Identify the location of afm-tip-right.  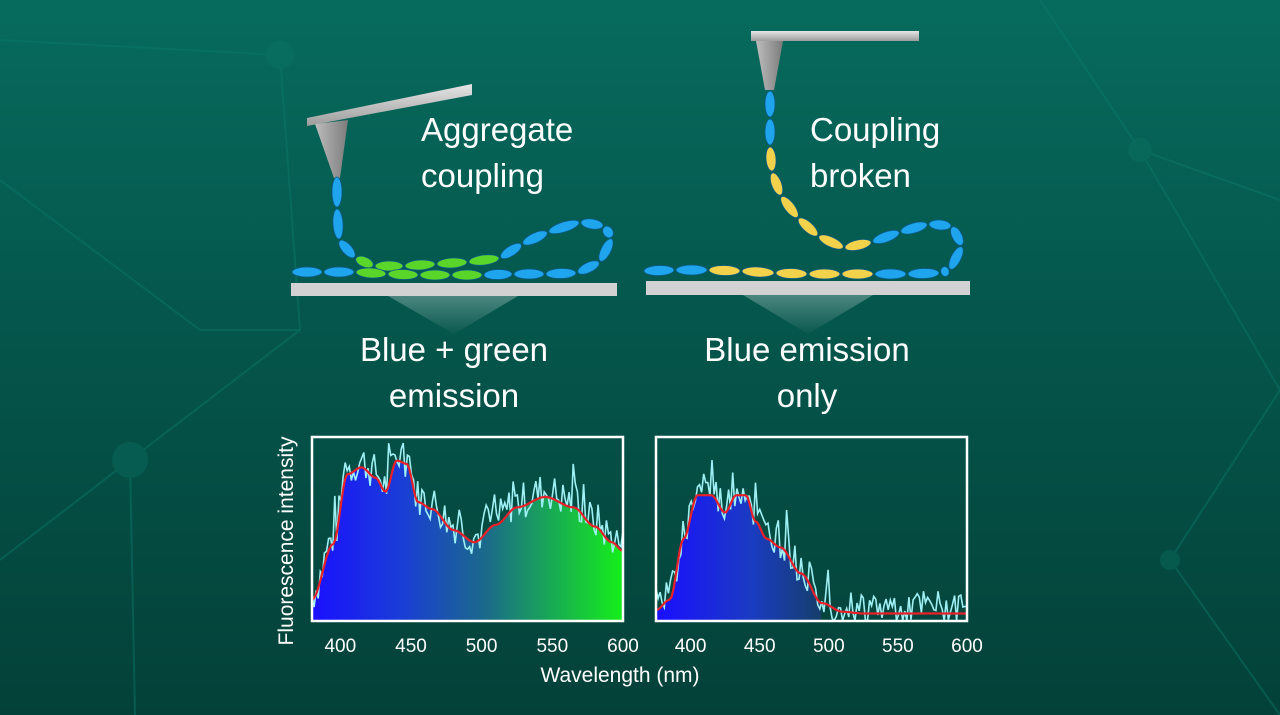
(769, 65).